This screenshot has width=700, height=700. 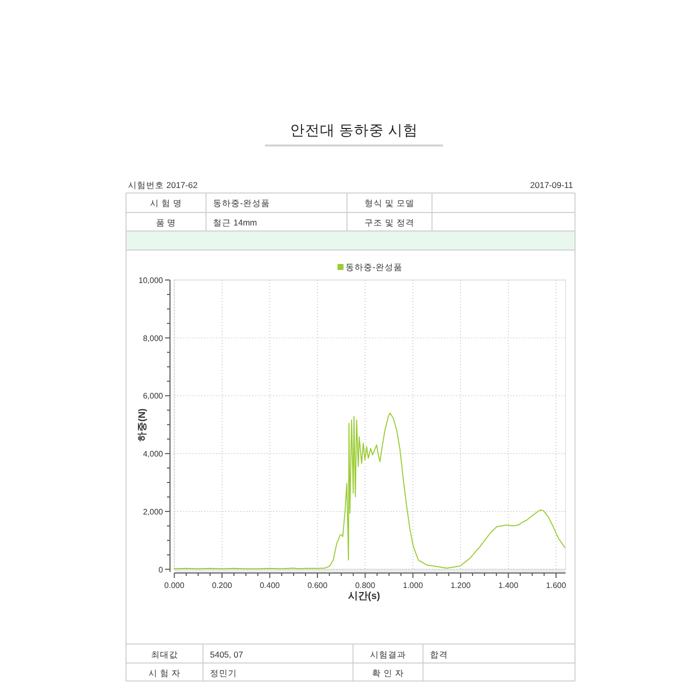 What do you see at coordinates (389, 223) in the screenshot?
I see `annotation: 구조 및 정격` at bounding box center [389, 223].